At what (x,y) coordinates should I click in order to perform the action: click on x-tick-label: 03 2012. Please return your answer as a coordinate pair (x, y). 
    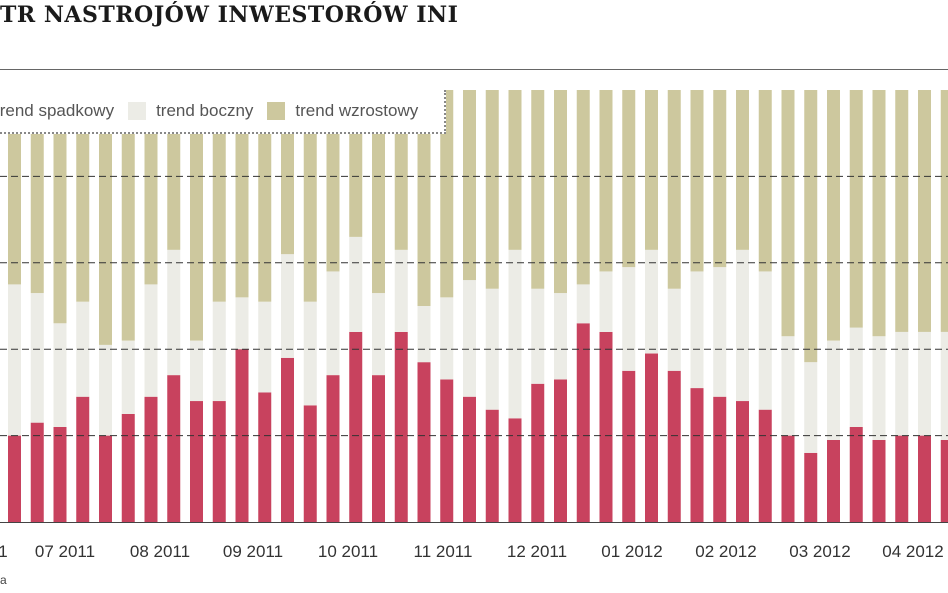
    Looking at the image, I should click on (819, 551).